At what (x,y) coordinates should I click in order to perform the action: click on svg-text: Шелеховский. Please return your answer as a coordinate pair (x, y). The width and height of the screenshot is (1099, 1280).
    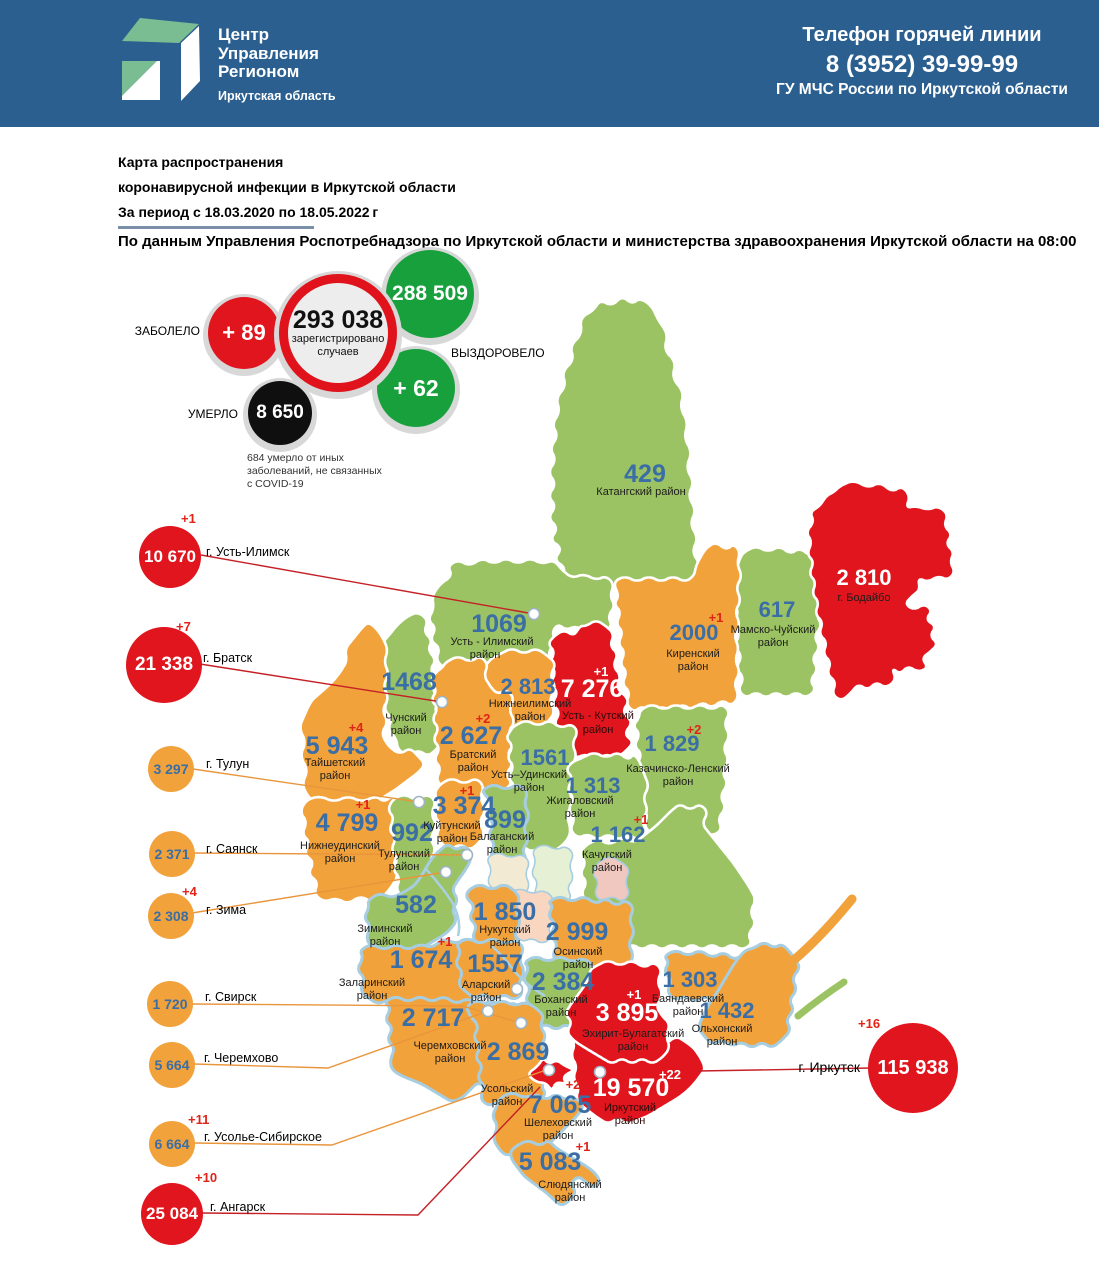
    Looking at the image, I should click on (558, 1123).